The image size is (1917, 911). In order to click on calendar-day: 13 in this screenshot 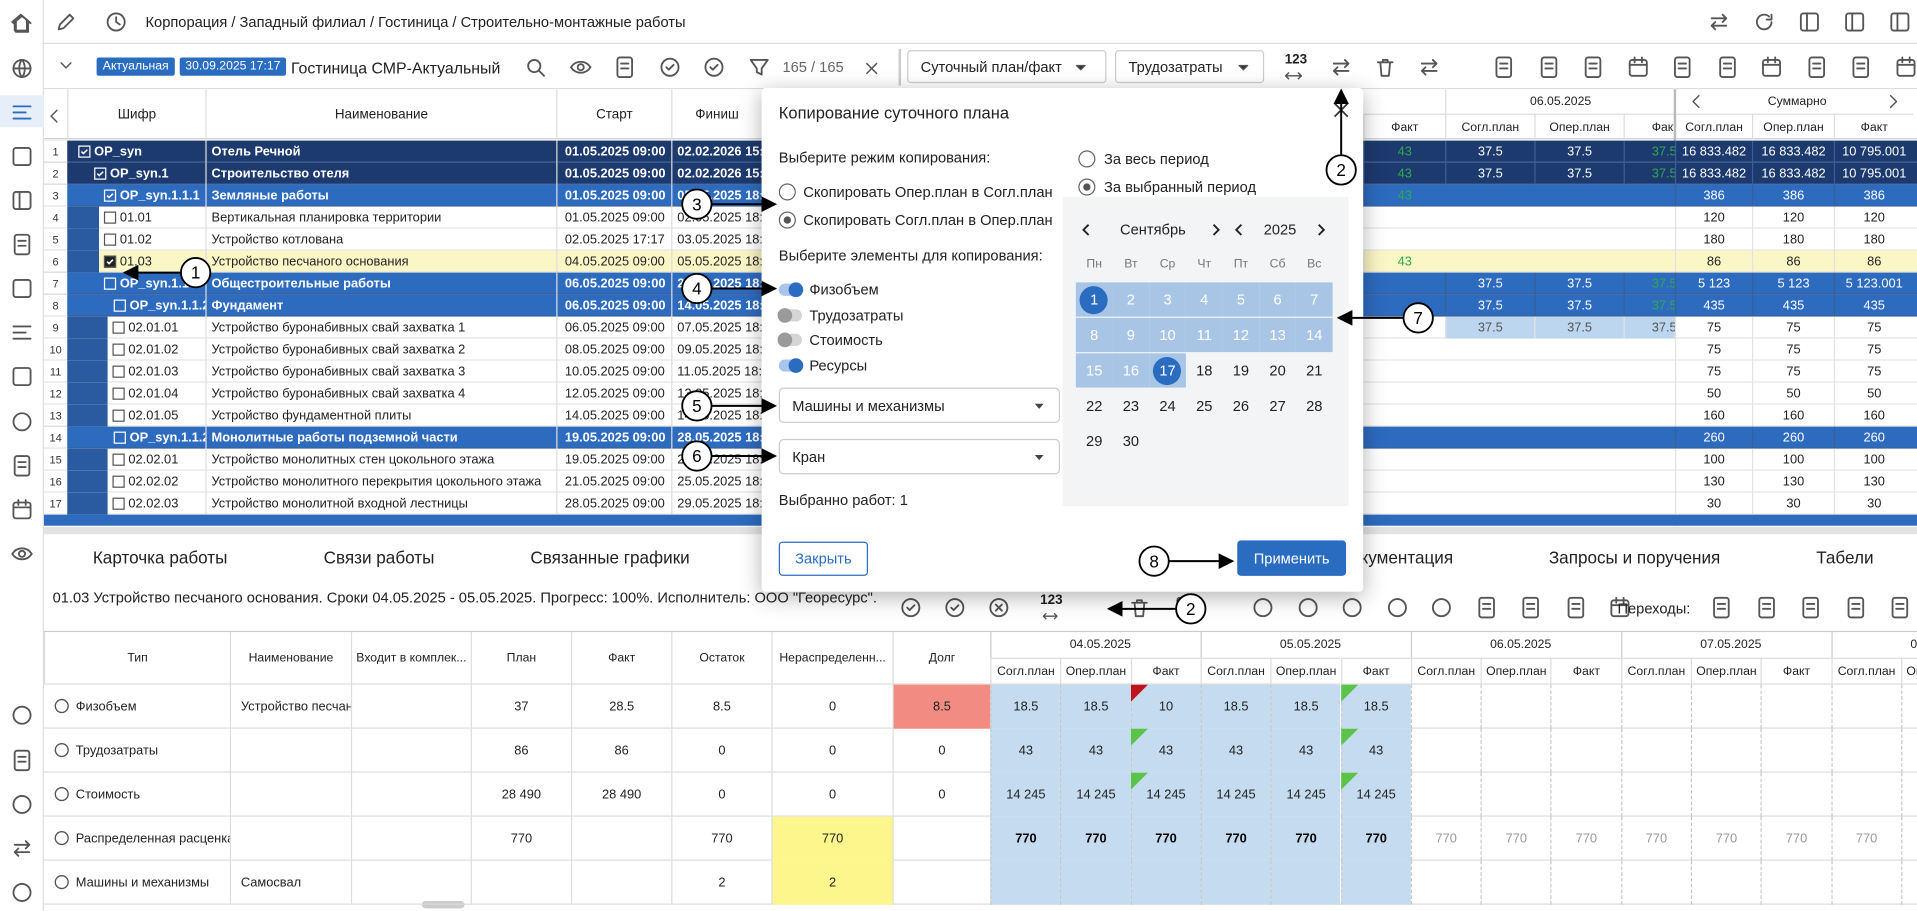, I will do `click(1277, 335)`.